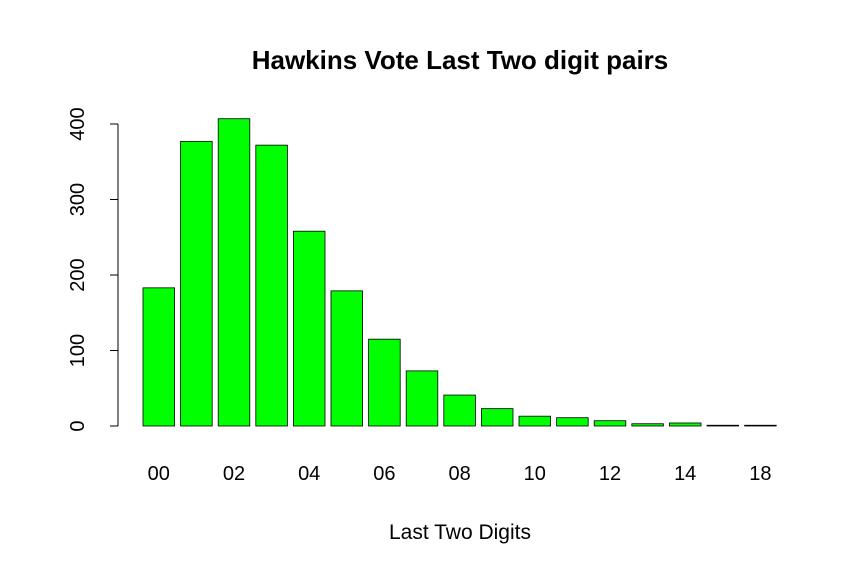 The height and width of the screenshot is (576, 864). Describe the element at coordinates (460, 60) in the screenshot. I see `chart-title: Hawkins Vote Last Two digit pairs` at that location.